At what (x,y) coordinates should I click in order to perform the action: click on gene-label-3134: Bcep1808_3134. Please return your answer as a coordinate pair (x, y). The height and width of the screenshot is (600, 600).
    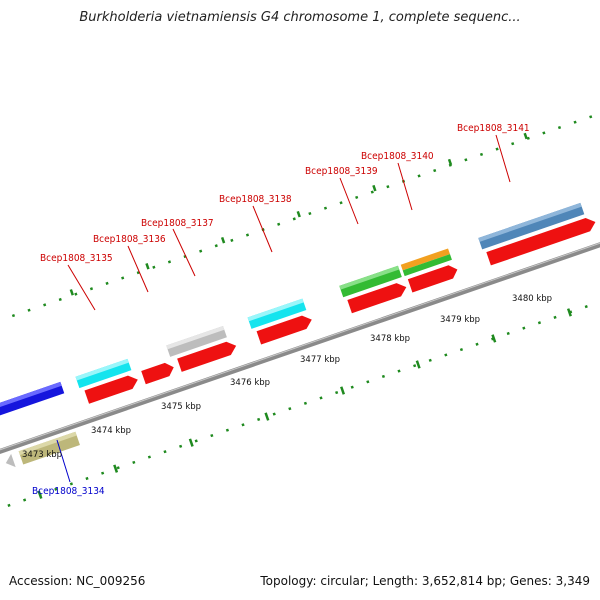
    Looking at the image, I should click on (68, 491).